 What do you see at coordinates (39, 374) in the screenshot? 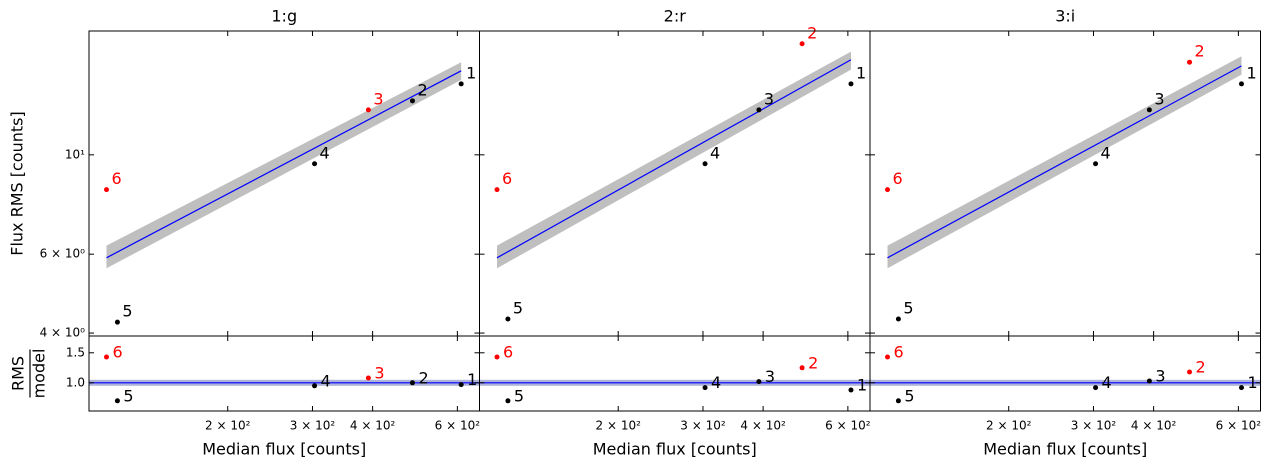
I see `y-axis-label-denominator: model` at bounding box center [39, 374].